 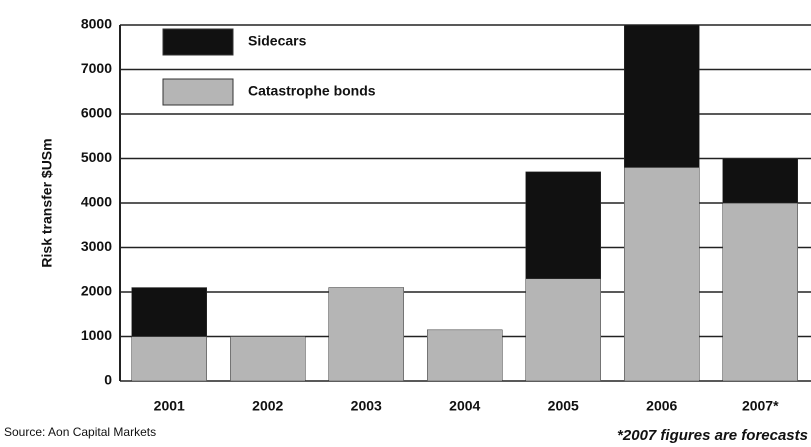 I want to click on x-tick-label: 2007*, so click(x=760, y=406).